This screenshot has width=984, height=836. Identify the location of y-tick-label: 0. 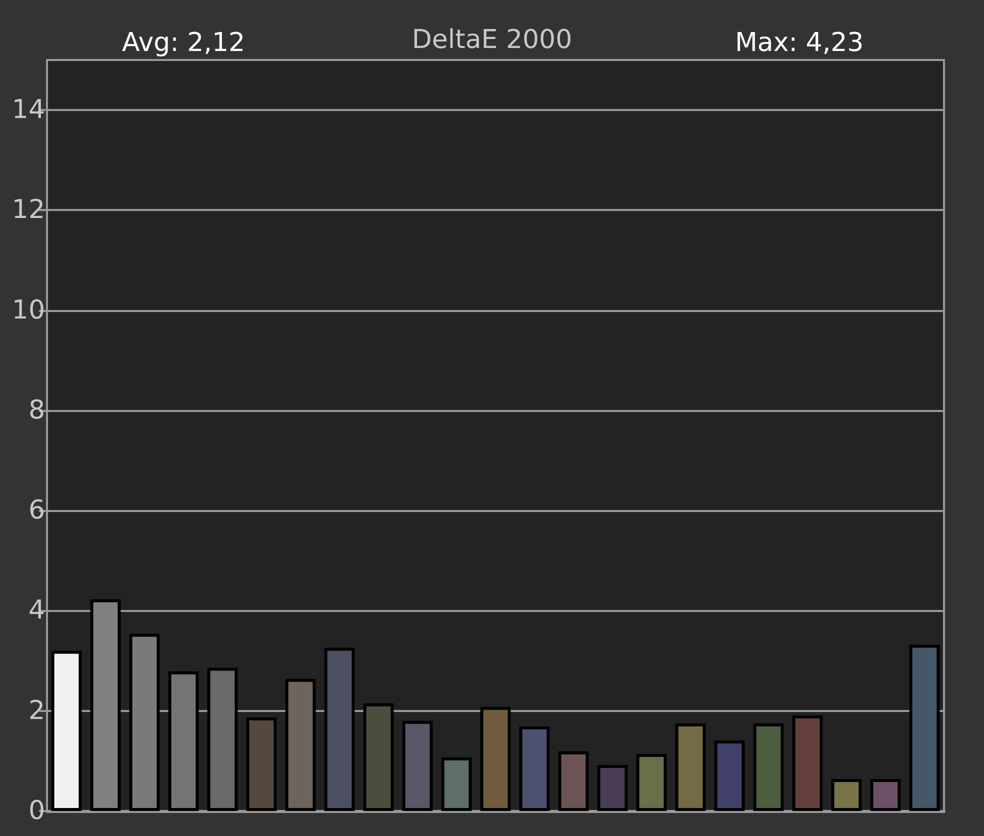
(36, 811).